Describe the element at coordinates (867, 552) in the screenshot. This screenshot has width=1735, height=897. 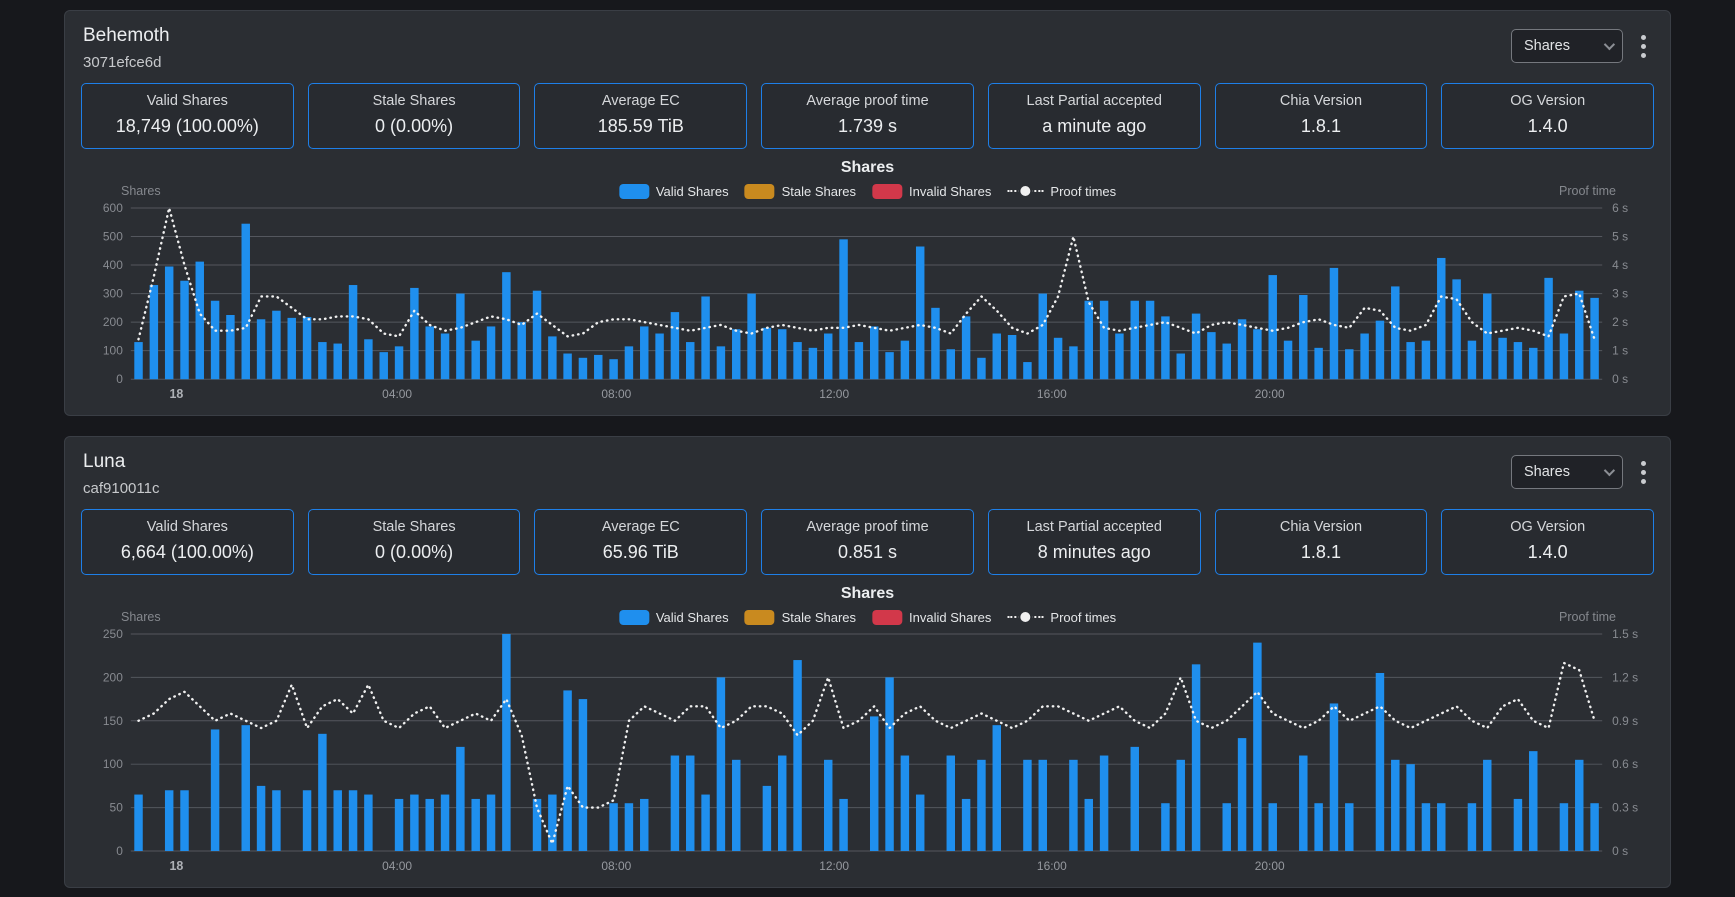
I see `stat-value: 0.851 s` at that location.